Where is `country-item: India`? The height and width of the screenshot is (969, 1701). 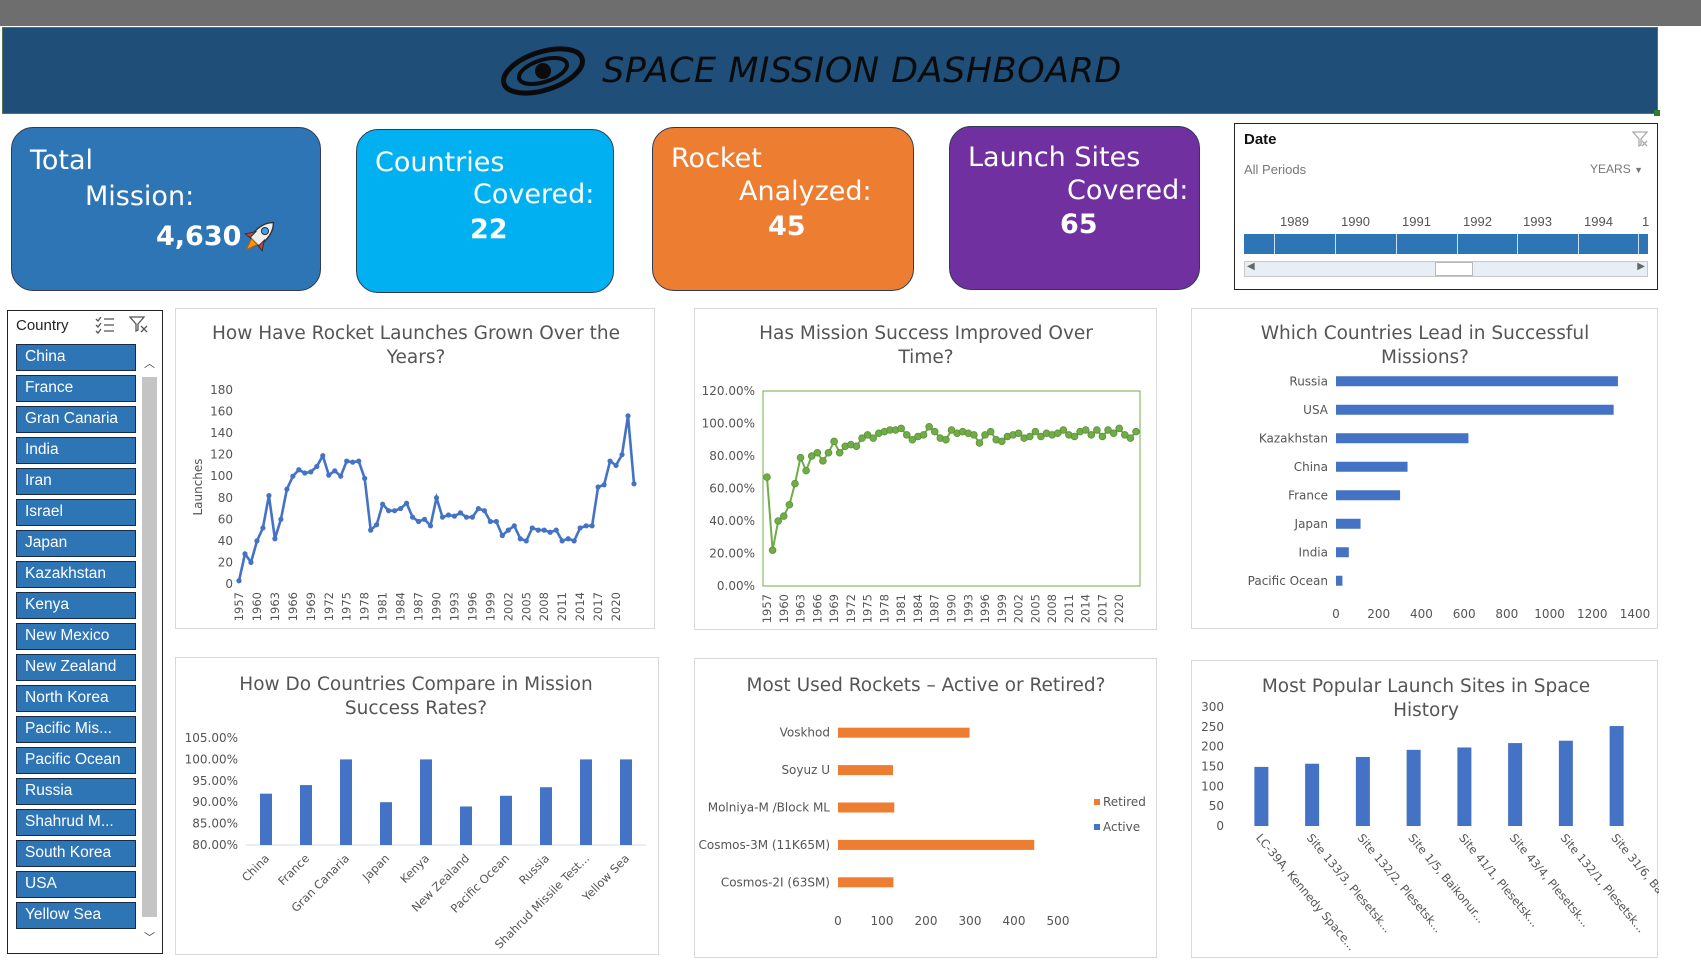
country-item: India is located at coordinates (76, 450).